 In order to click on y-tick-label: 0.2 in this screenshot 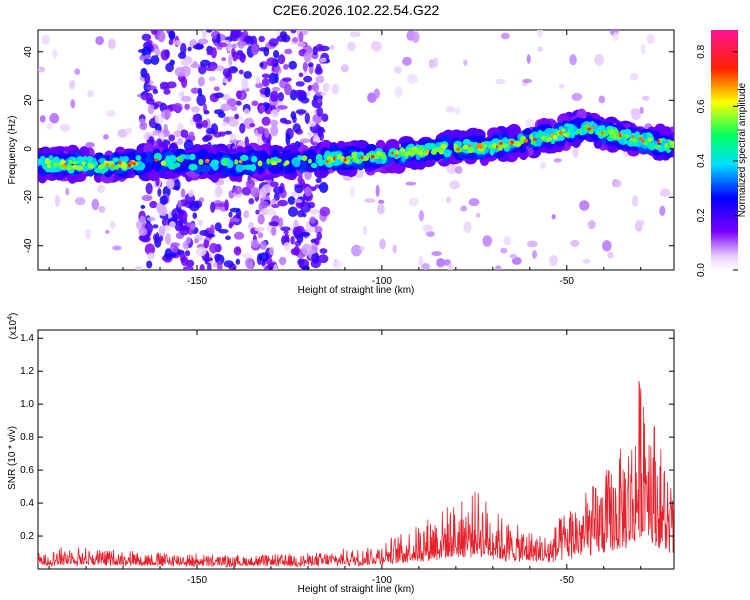, I will do `click(27, 536)`.